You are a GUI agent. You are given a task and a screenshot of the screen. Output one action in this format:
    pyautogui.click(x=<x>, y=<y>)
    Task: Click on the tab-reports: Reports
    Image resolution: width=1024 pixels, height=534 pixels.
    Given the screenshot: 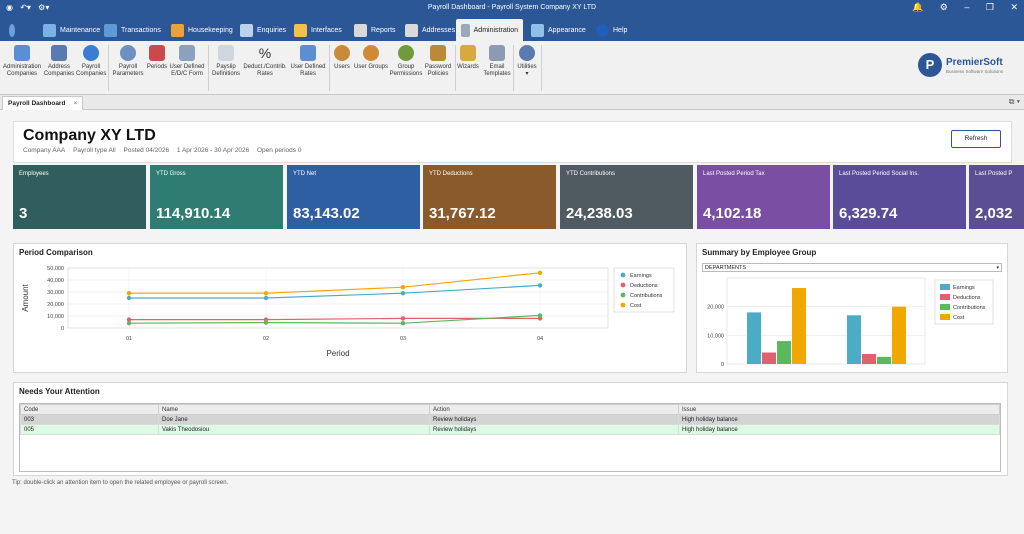 What is the action you would take?
    pyautogui.click(x=375, y=30)
    